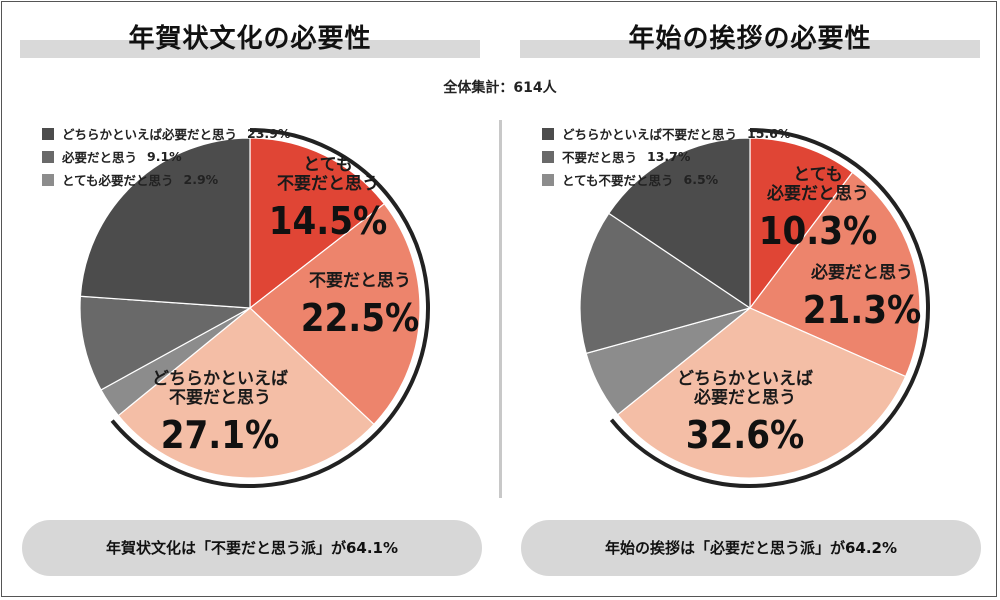 The height and width of the screenshot is (600, 1000). I want to click on slice-value-label: 10.3%, so click(818, 231).